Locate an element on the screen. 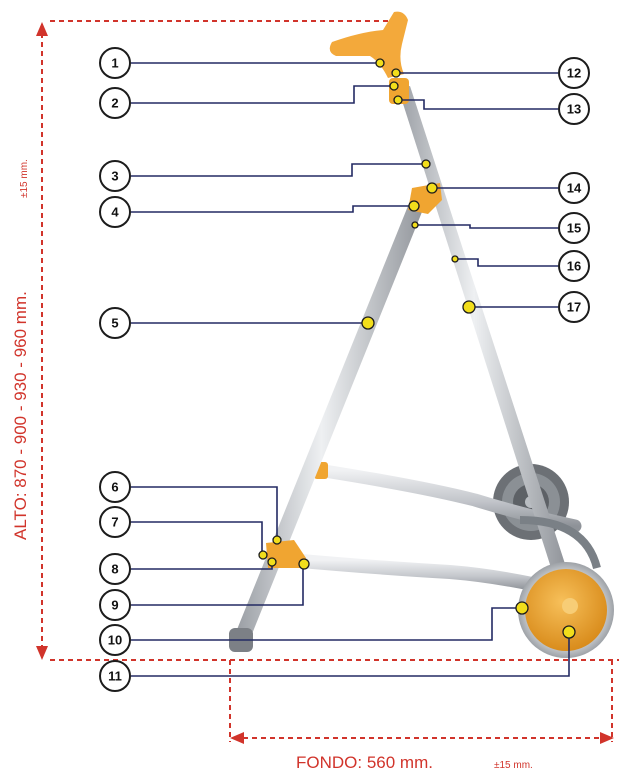 The image size is (619, 774). callout-17: 17 is located at coordinates (574, 307).